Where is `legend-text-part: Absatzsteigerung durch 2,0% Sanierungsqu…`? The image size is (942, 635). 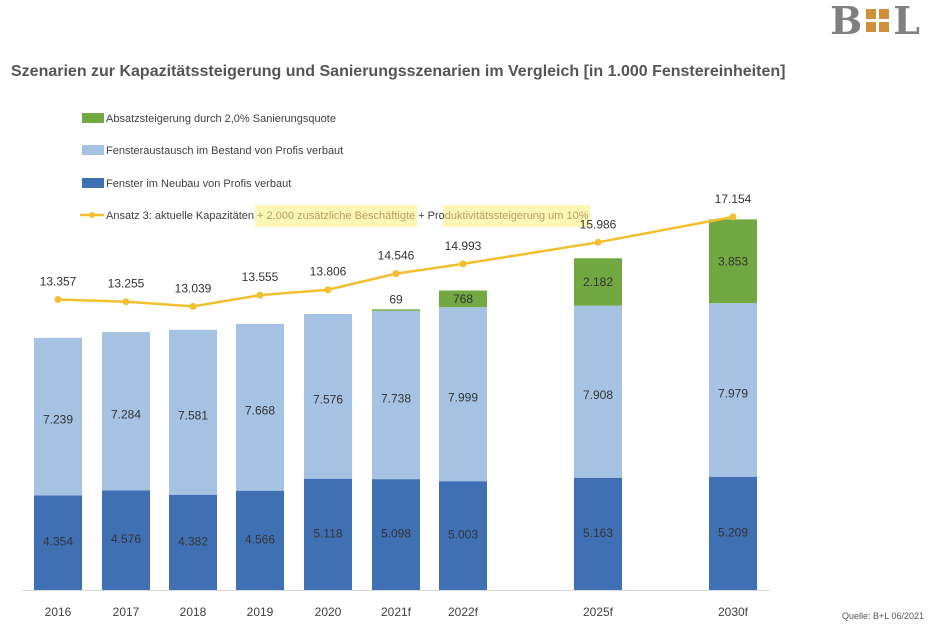
legend-text-part: Absatzsteigerung durch 2,0% Sanierungsqu… is located at coordinates (221, 119).